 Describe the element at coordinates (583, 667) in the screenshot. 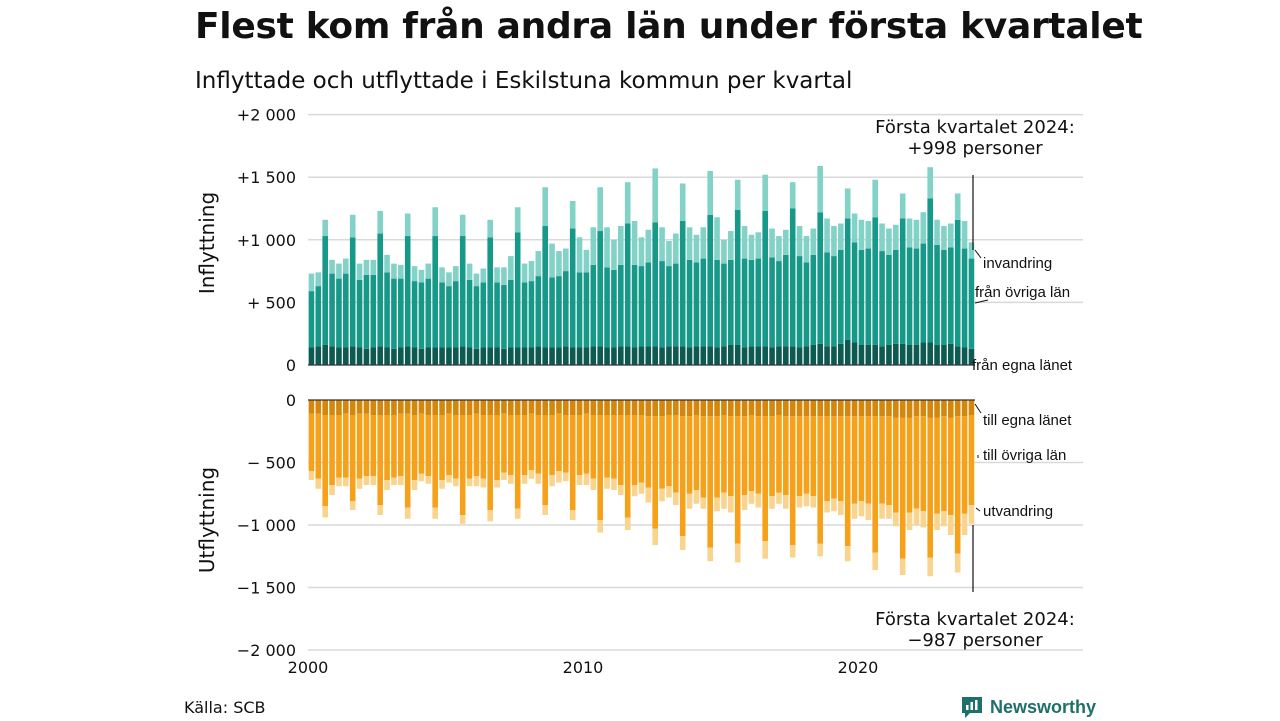

I see `x-tick-label: 2010` at that location.